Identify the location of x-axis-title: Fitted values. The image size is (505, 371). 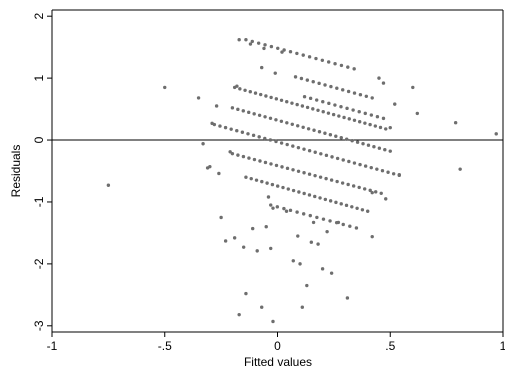
(278, 362).